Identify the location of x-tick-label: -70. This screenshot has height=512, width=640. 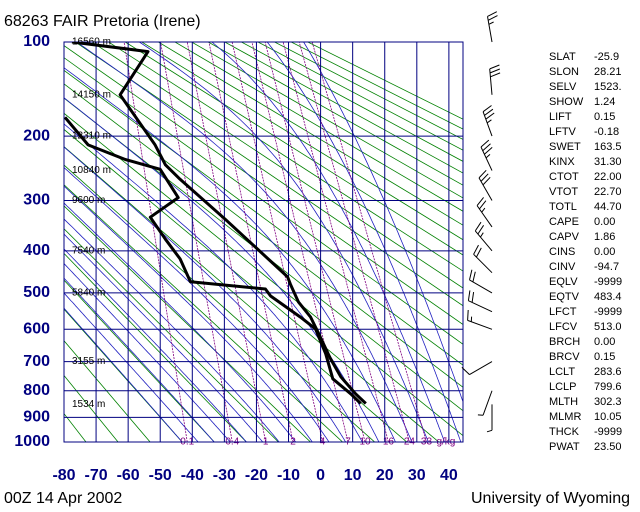
(96, 475).